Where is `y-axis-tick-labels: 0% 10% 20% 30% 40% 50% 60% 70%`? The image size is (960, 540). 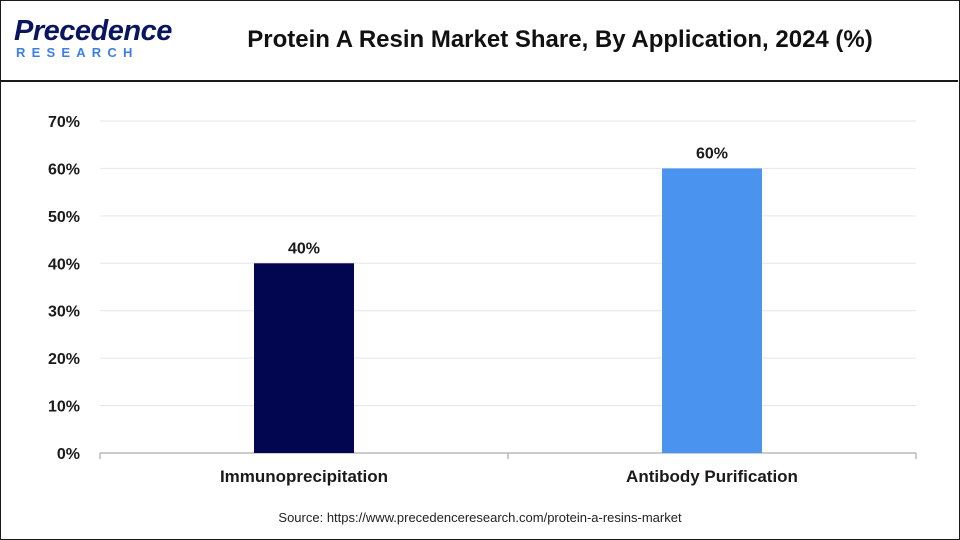 y-axis-tick-labels: 0% 10% 20% 30% 40% 50% 60% 70% is located at coordinates (64, 288).